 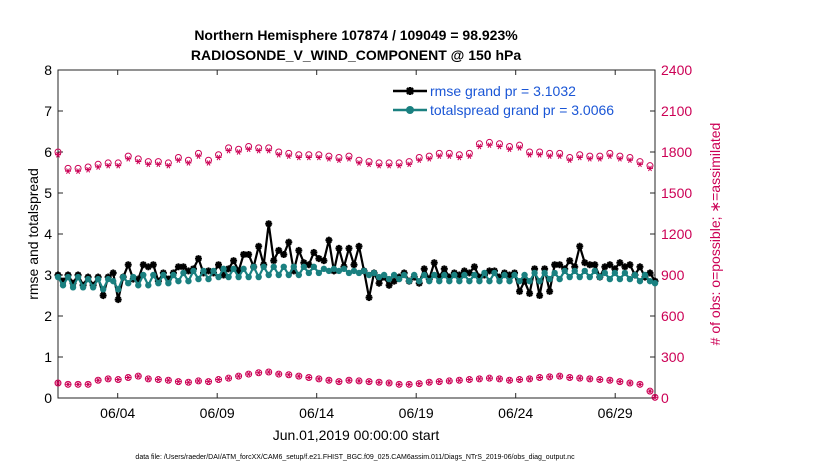 I want to click on x-tick-label: 06/19, so click(x=416, y=413).